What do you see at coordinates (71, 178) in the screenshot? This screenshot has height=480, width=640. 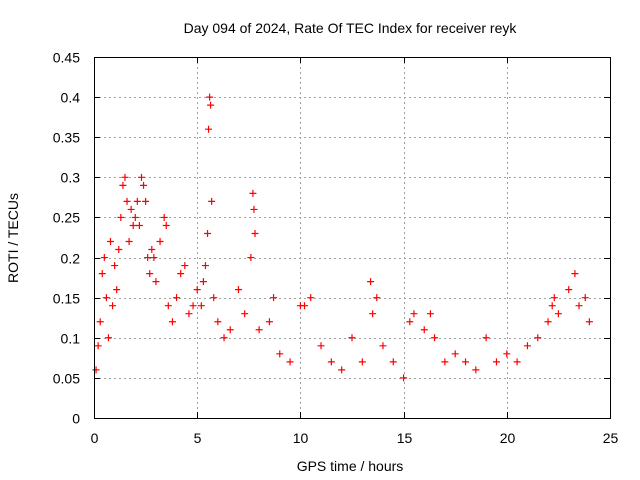 I see `y-tick-label: 0.3` at bounding box center [71, 178].